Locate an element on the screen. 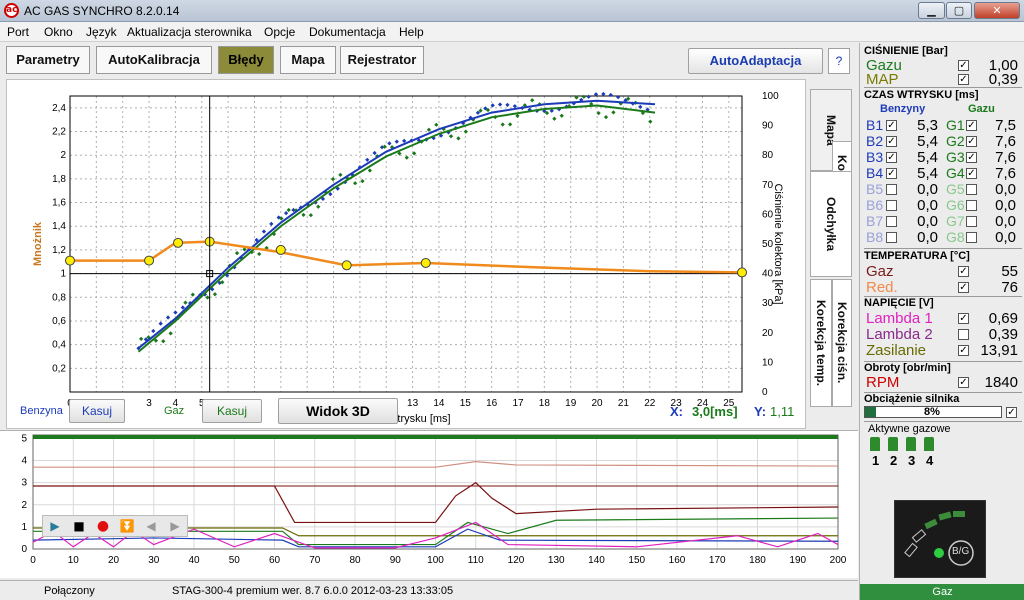 The height and width of the screenshot is (600, 1024). menu-jezyk: Język is located at coordinates (101, 32).